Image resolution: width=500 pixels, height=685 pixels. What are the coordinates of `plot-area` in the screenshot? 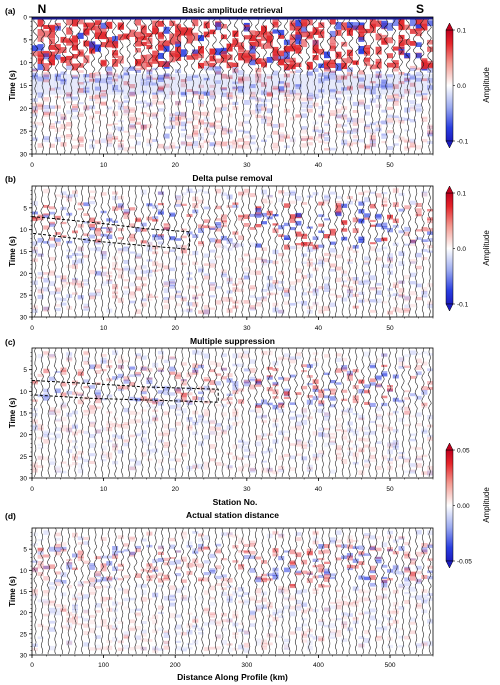 It's located at (232, 591).